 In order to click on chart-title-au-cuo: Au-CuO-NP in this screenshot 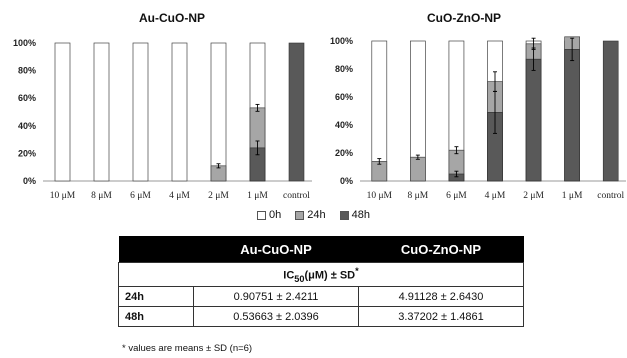, I will do `click(172, 18)`.